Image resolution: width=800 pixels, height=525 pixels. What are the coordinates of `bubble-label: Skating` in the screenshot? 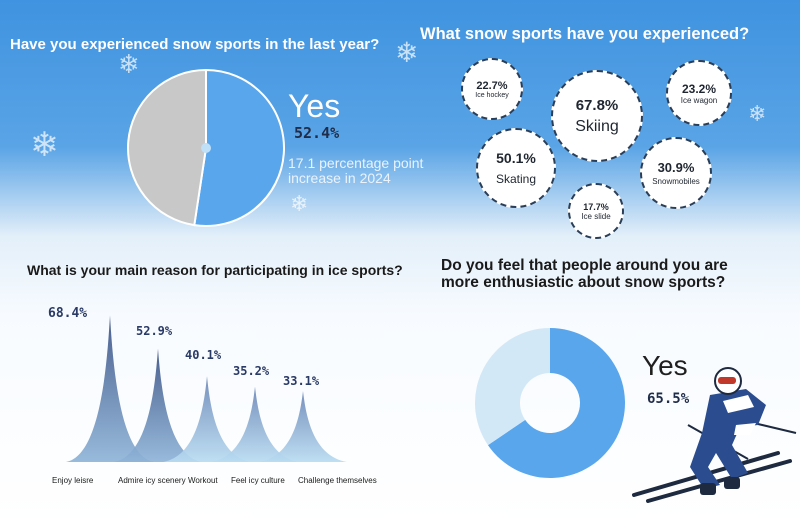 It's located at (516, 179).